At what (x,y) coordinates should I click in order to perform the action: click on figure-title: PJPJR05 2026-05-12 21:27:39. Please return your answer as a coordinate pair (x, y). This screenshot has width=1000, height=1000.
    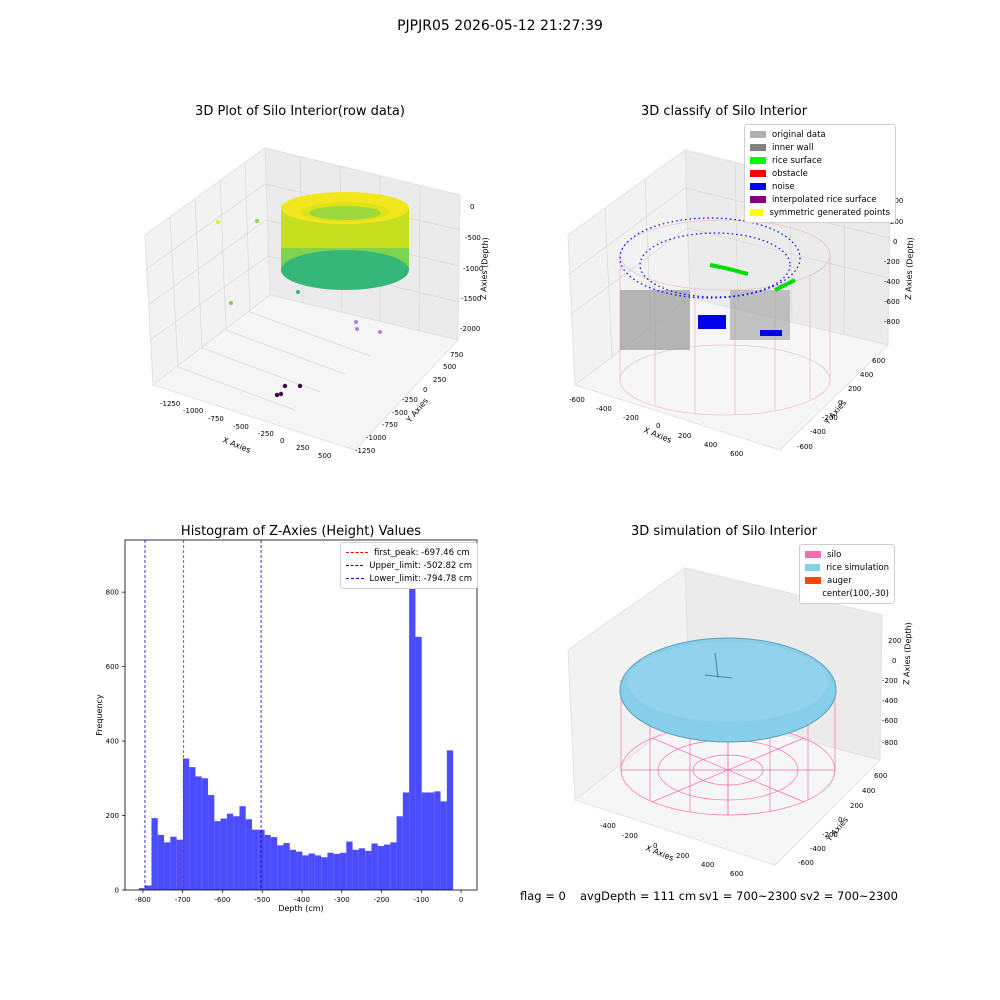
    Looking at the image, I should click on (500, 26).